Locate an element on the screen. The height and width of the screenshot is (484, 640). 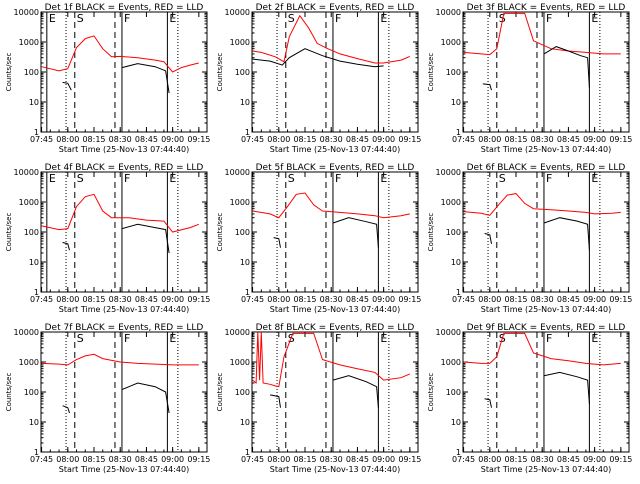
panel-title: Det 3f BLACK = Events, RED = LLD is located at coordinates (546, 8).